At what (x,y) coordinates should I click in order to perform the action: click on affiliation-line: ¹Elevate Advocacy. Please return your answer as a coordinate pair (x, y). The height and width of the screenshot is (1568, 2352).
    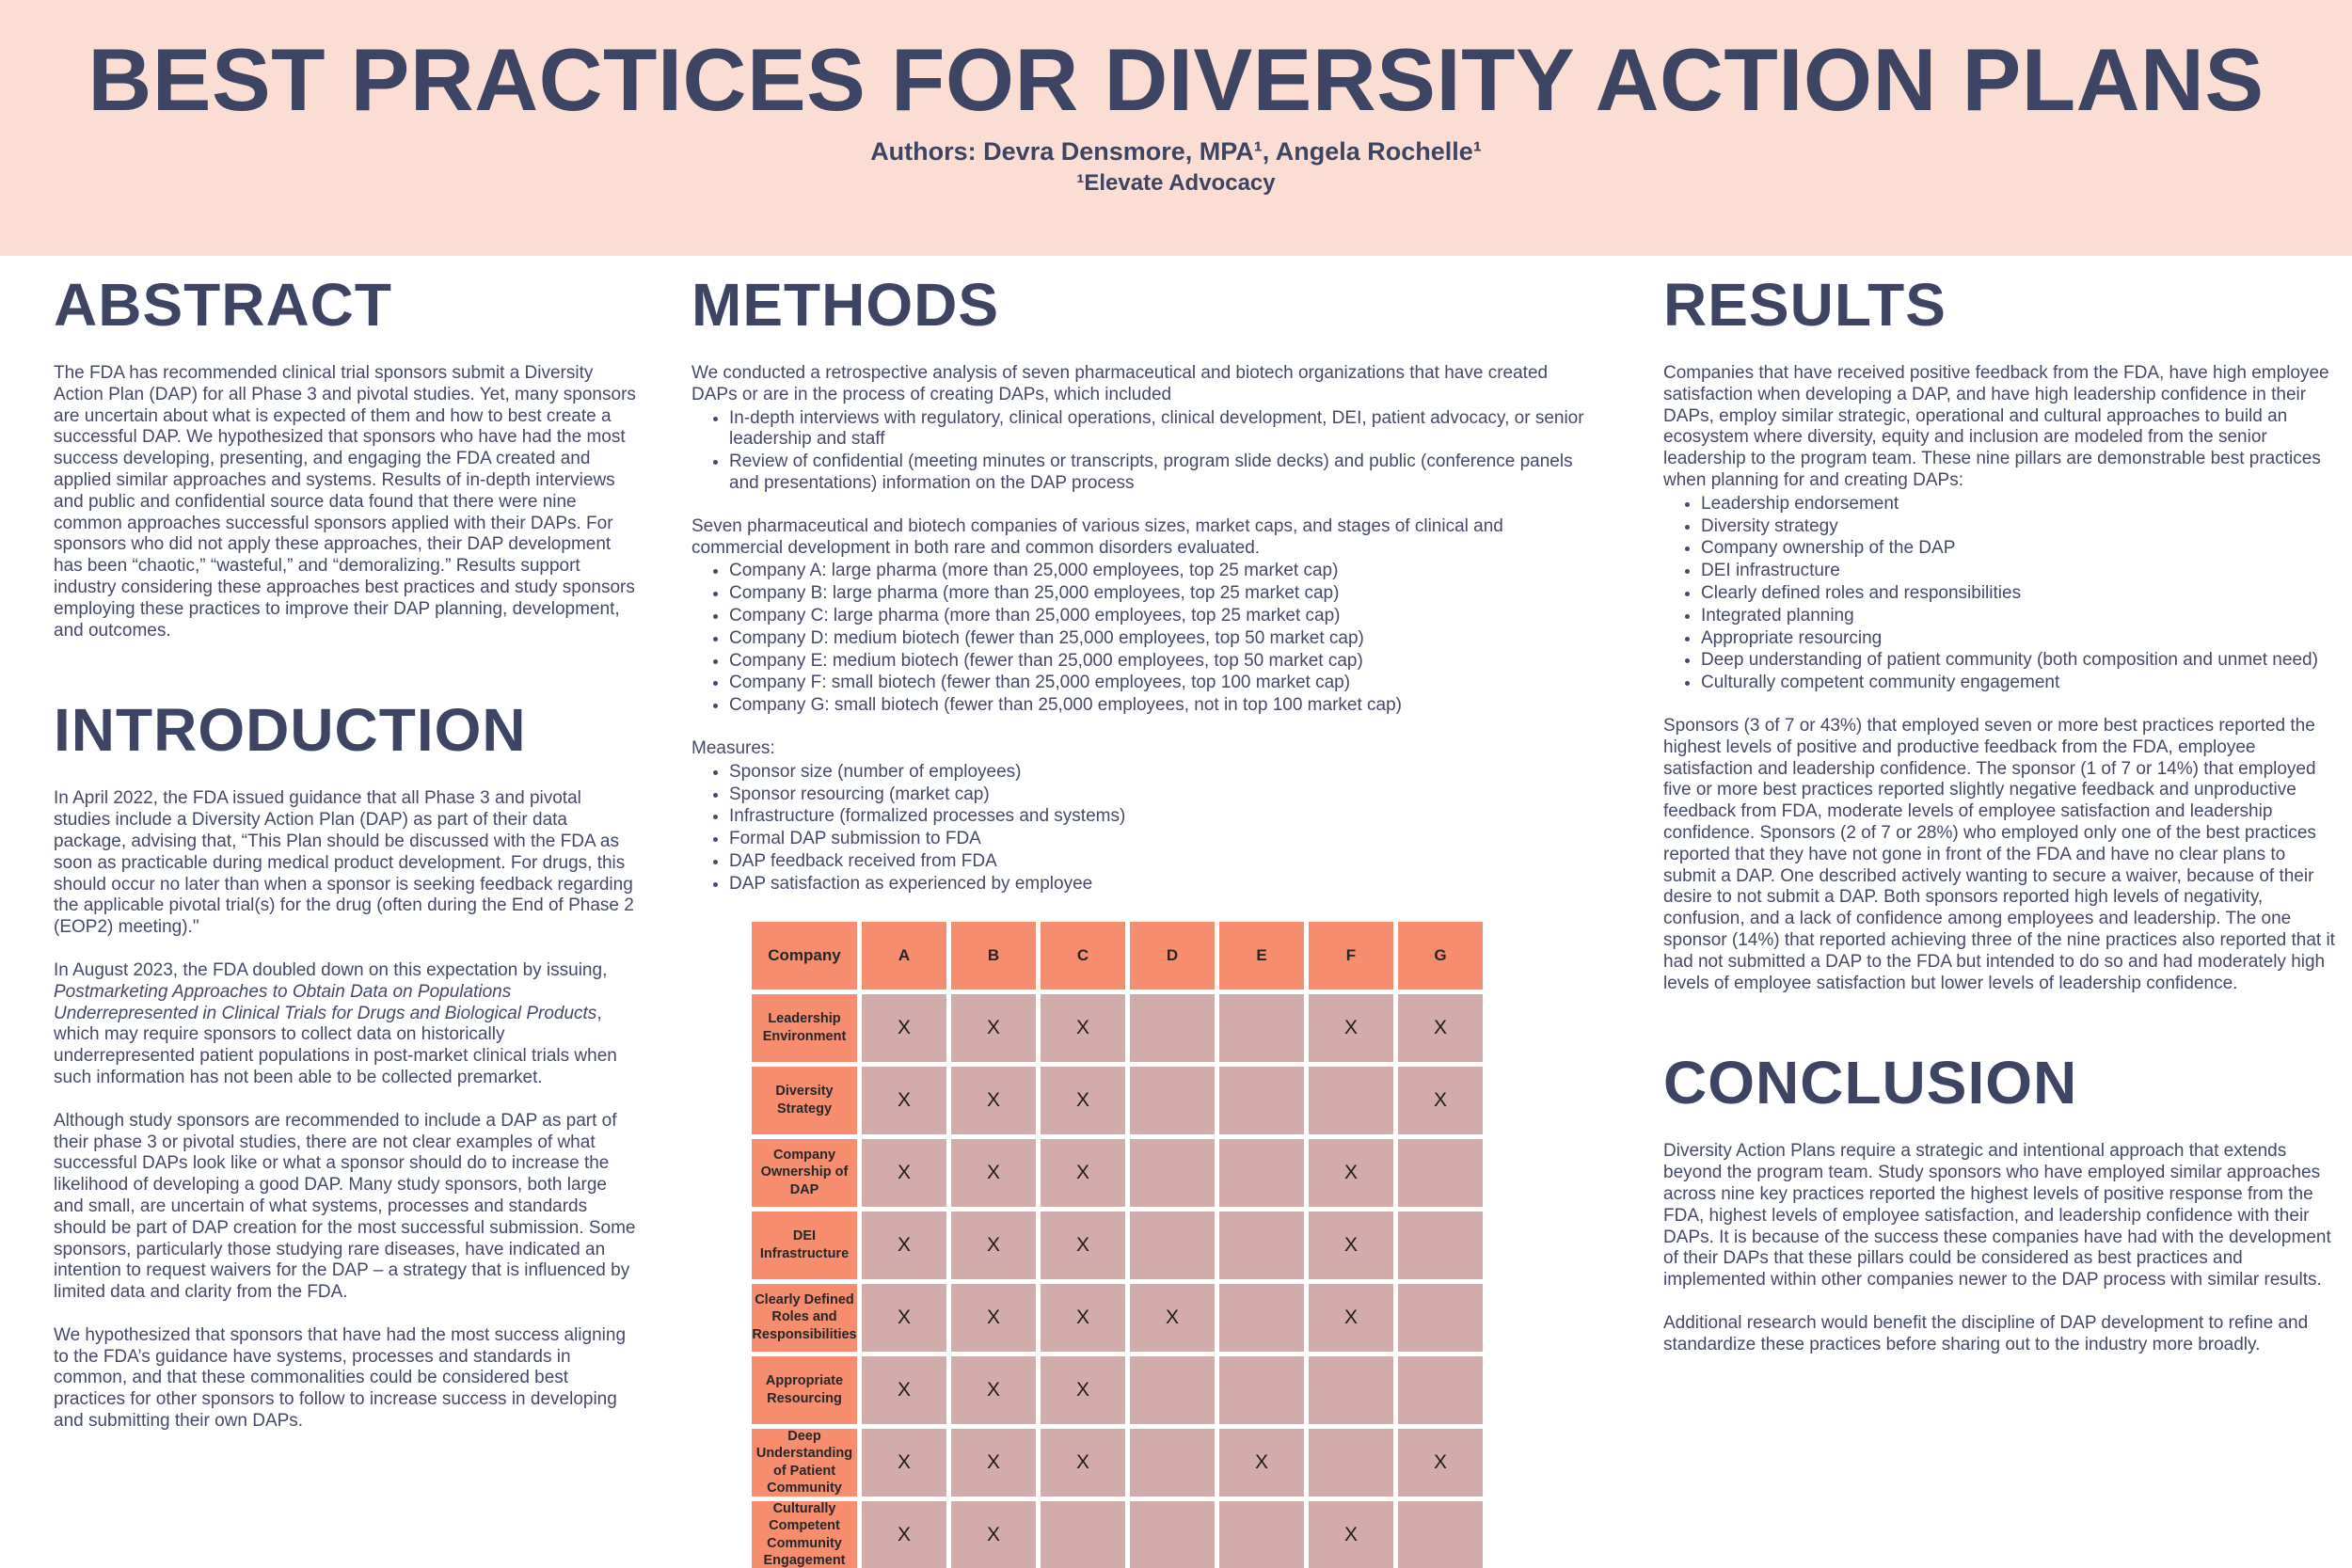
    Looking at the image, I should click on (1176, 183).